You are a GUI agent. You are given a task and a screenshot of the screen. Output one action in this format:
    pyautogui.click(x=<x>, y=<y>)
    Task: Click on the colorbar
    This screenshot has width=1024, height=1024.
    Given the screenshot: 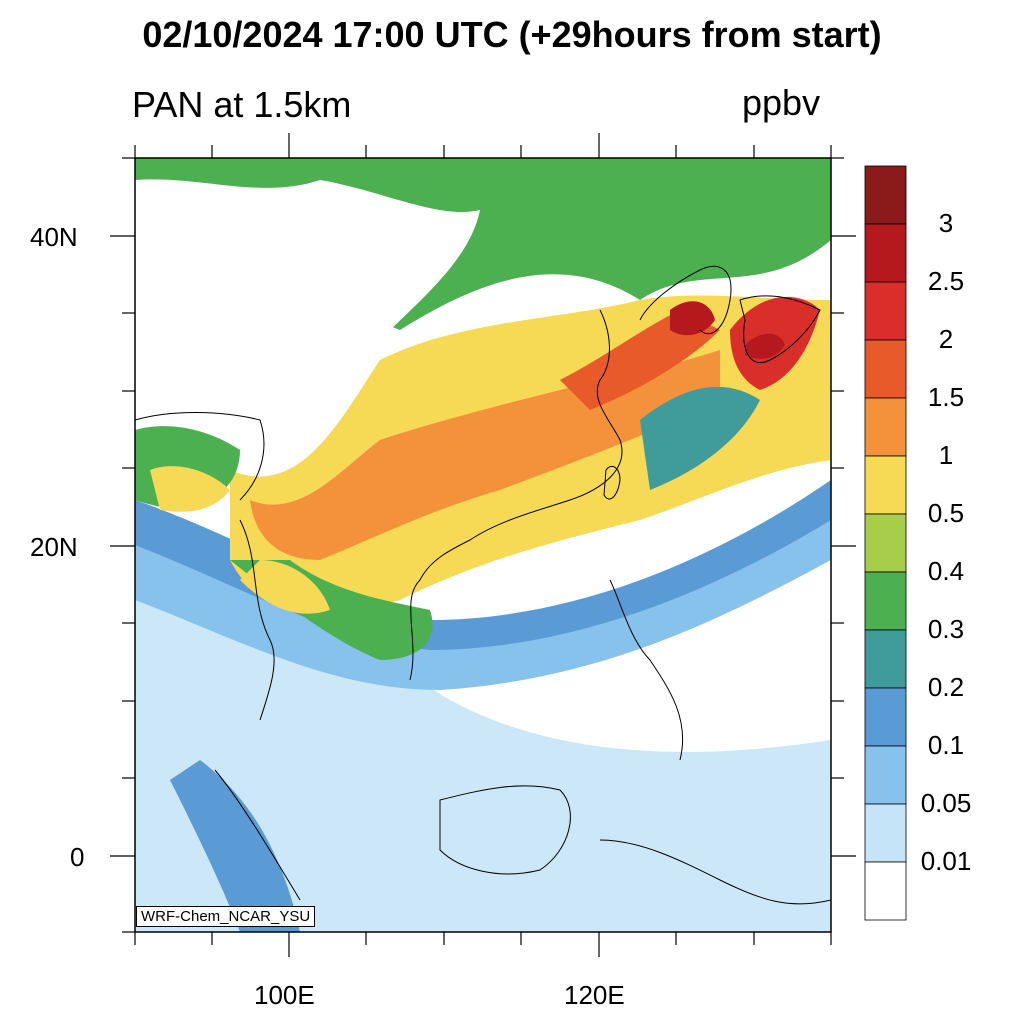 What is the action you would take?
    pyautogui.click(x=885, y=543)
    